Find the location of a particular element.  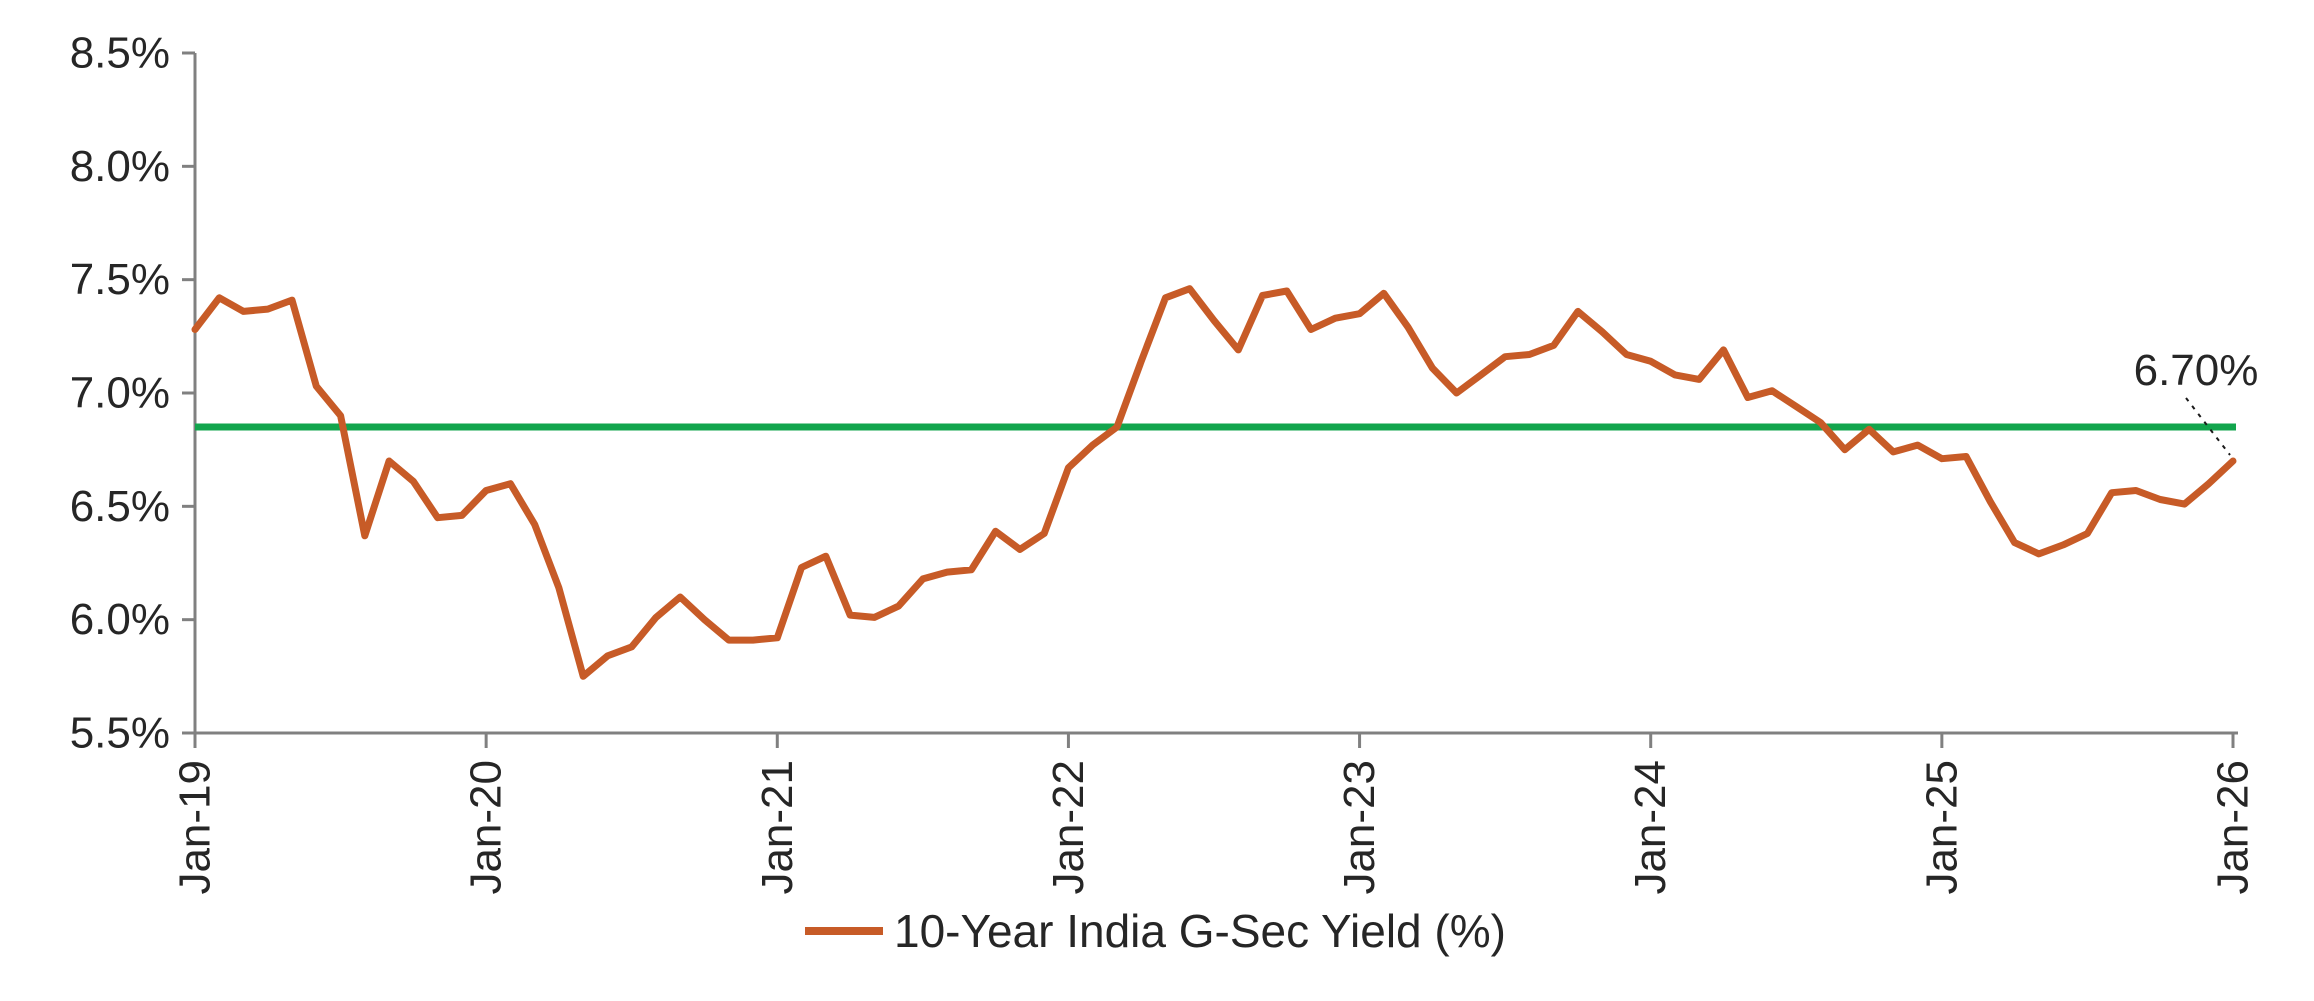

legend: 10-Year India G-Sec Yield (%) is located at coordinates (1155, 931).